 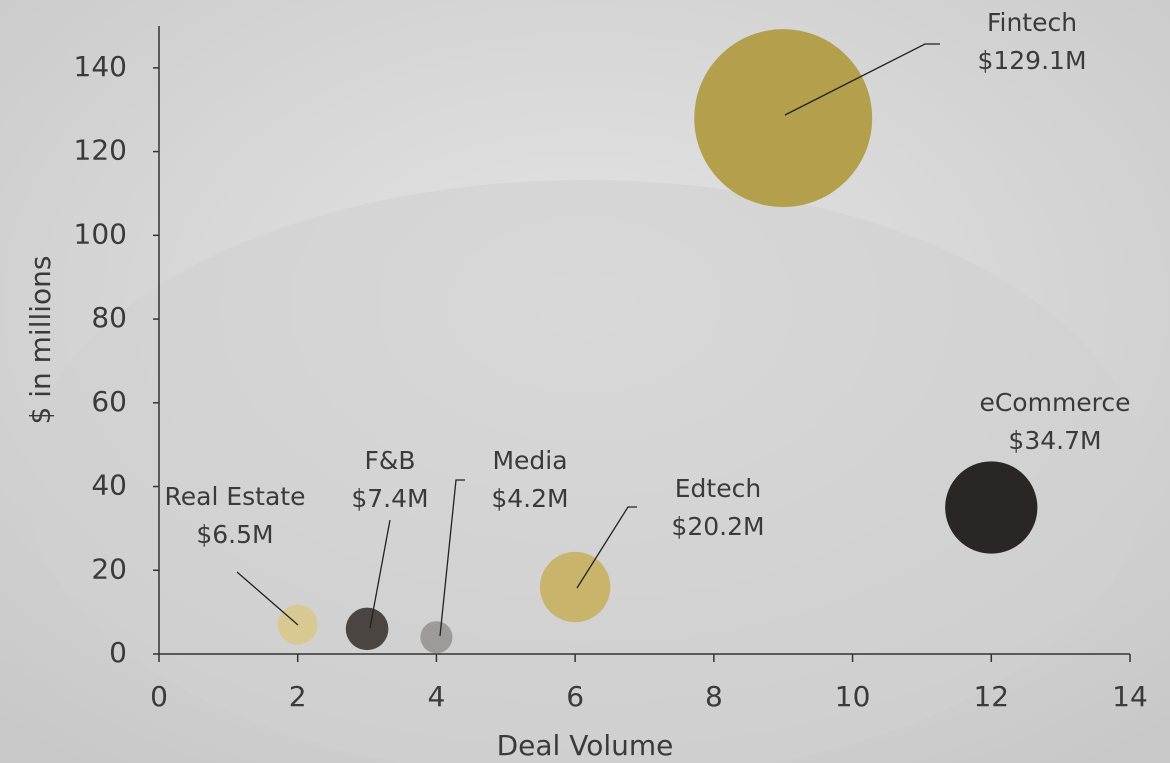 What do you see at coordinates (109, 568) in the screenshot?
I see `y-tick-label: 20` at bounding box center [109, 568].